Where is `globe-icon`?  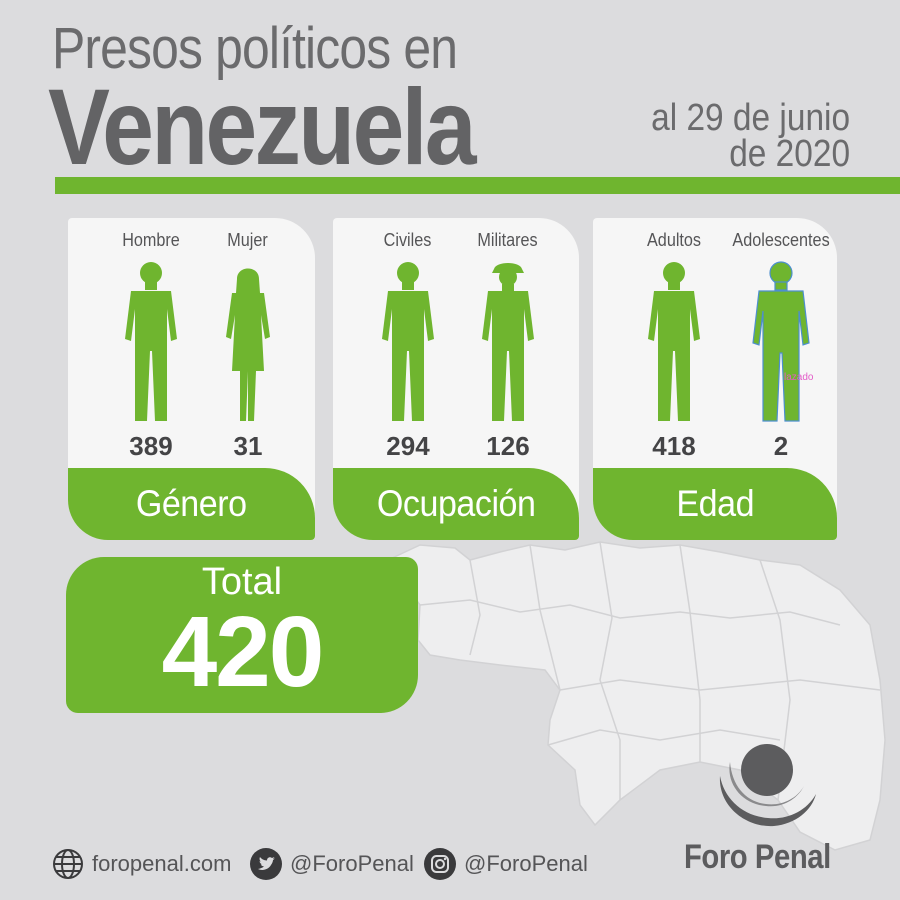
globe-icon is located at coordinates (68, 864).